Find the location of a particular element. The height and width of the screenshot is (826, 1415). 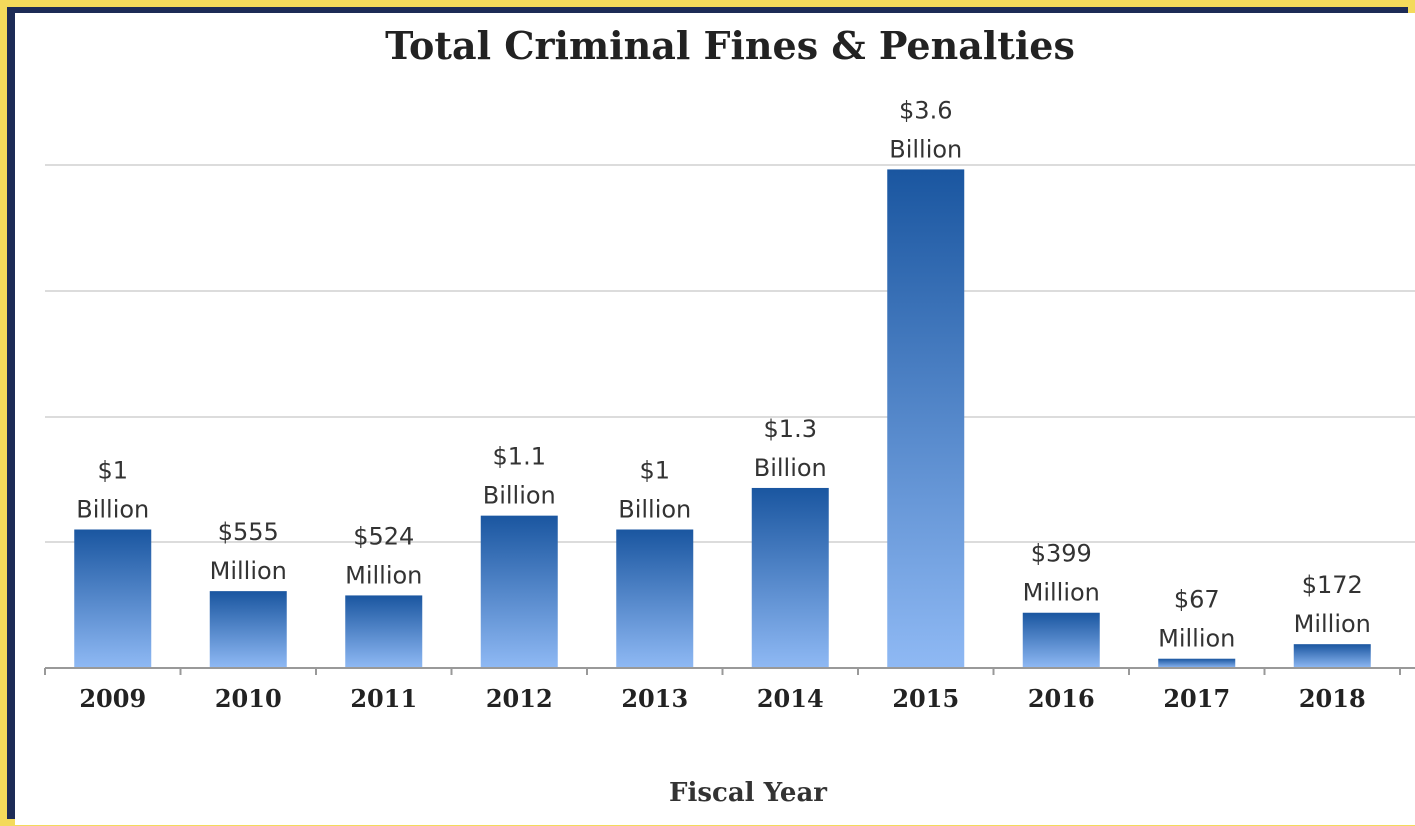

x-tick-label: 2011 is located at coordinates (383, 698).